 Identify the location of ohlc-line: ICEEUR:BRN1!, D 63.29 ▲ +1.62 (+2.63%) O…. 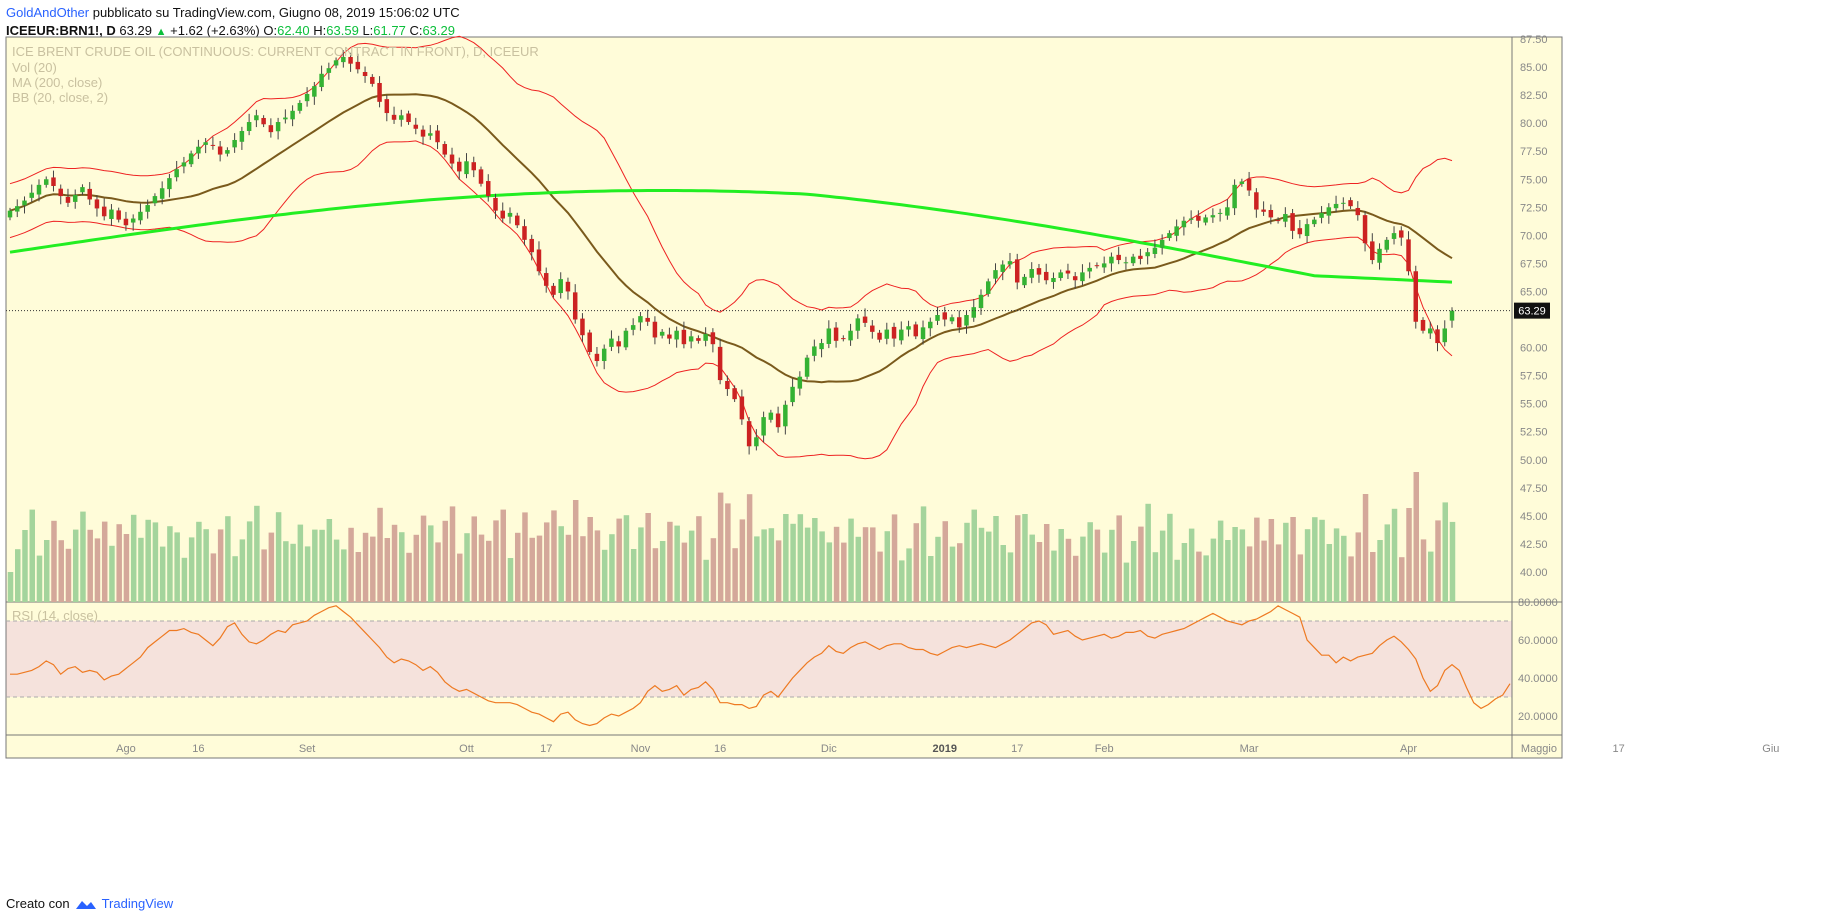
(233, 31).